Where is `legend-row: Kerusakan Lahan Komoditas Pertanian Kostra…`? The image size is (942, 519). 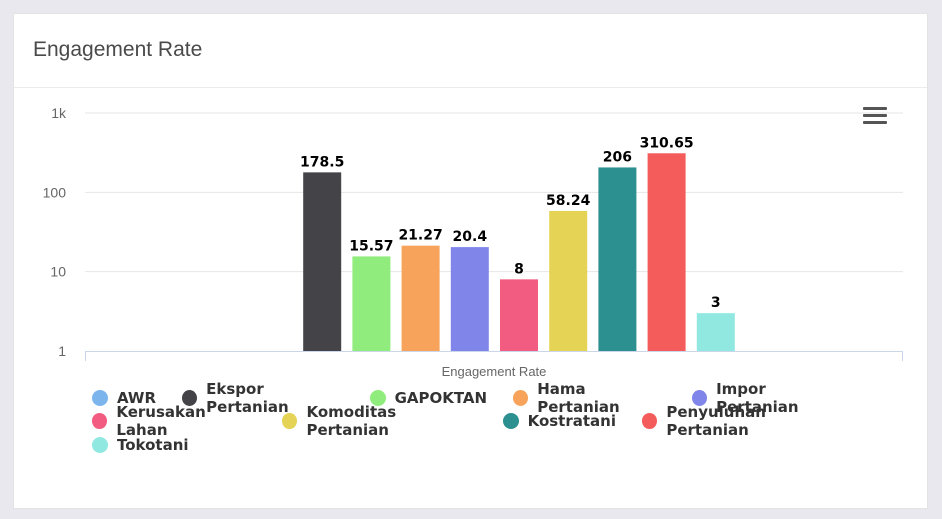 legend-row: Kerusakan Lahan Komoditas Pertanian Kostra… is located at coordinates (482, 421).